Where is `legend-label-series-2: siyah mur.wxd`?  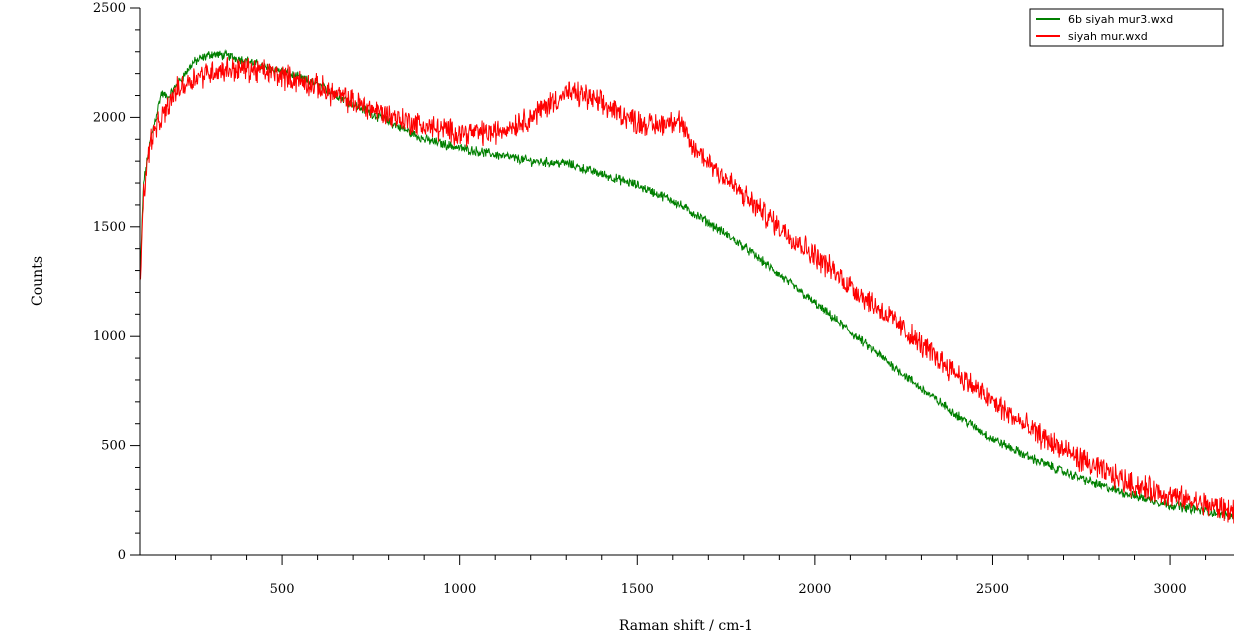 legend-label-series-2: siyah mur.wxd is located at coordinates (1108, 36).